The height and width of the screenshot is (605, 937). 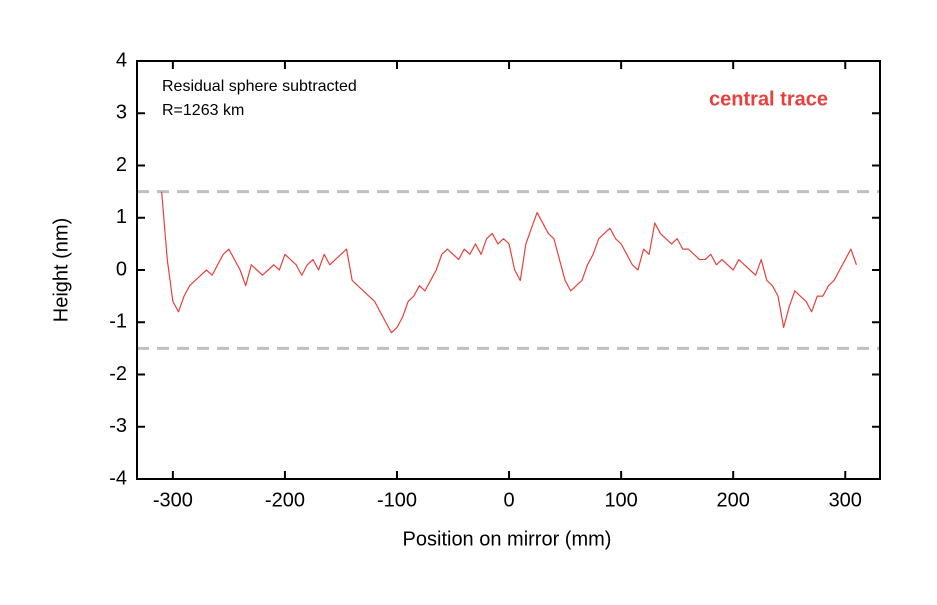 I want to click on y-tick-label: 4, so click(x=121, y=60).